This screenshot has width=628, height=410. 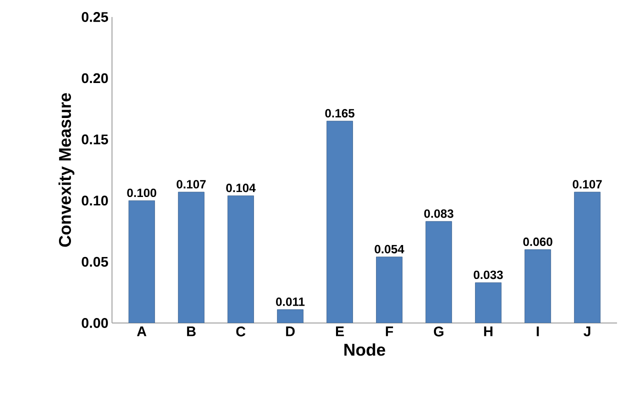 I want to click on x-tick-label: G, so click(x=439, y=331).